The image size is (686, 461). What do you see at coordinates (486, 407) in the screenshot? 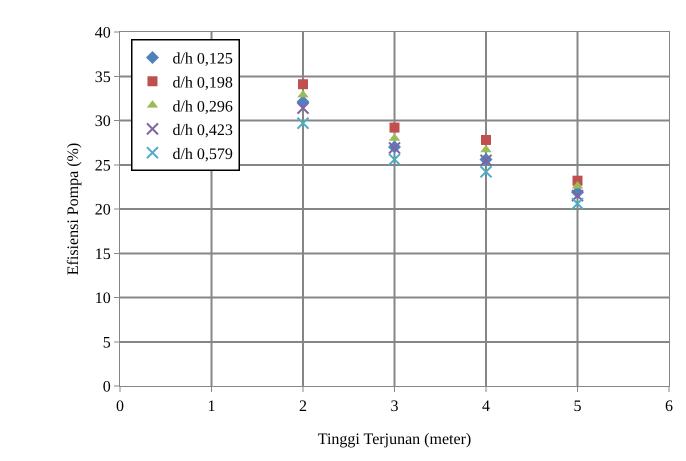
I see `x-tick-label: 4` at bounding box center [486, 407].